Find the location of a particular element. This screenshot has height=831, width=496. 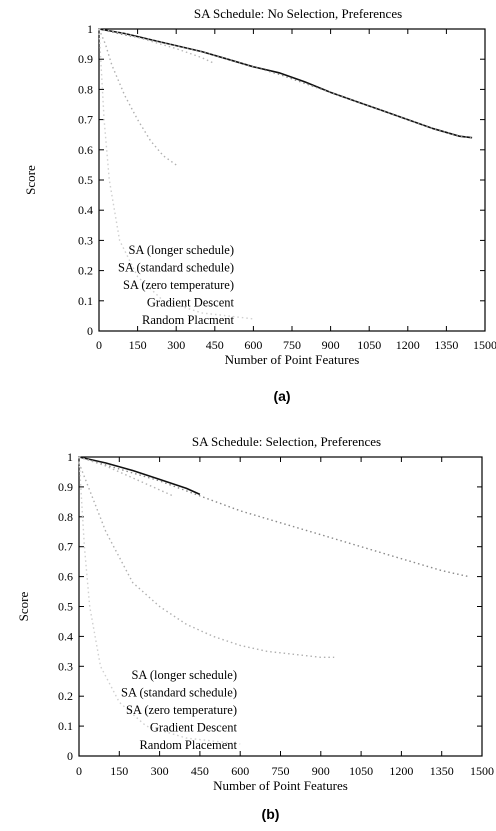

legend-entry: Random Placement is located at coordinates (188, 745).